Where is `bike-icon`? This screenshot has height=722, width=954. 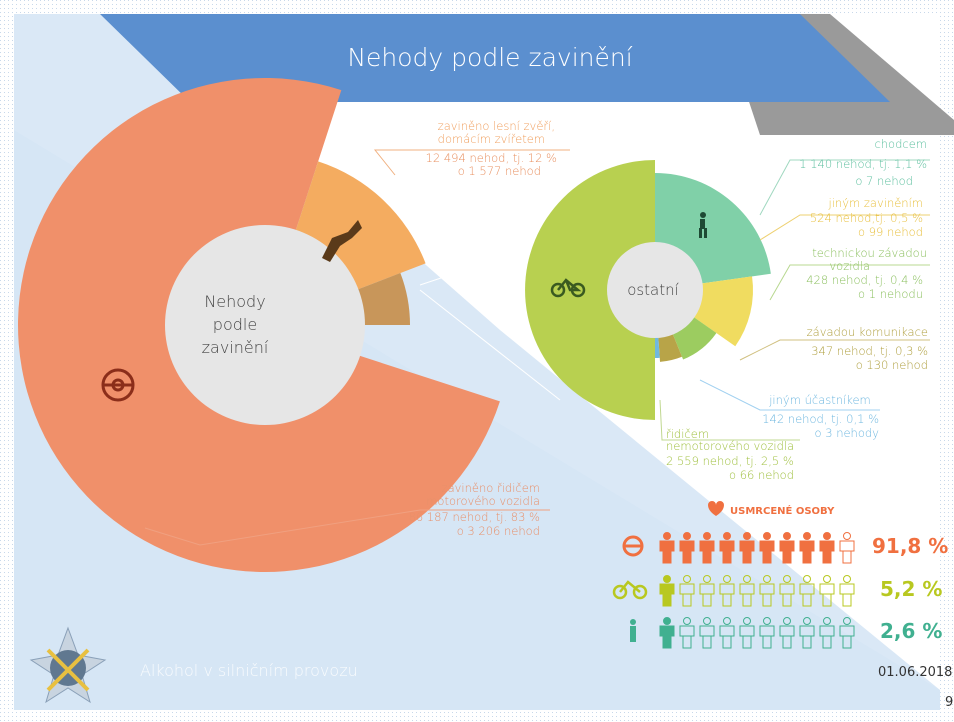 bike-icon is located at coordinates (568, 288).